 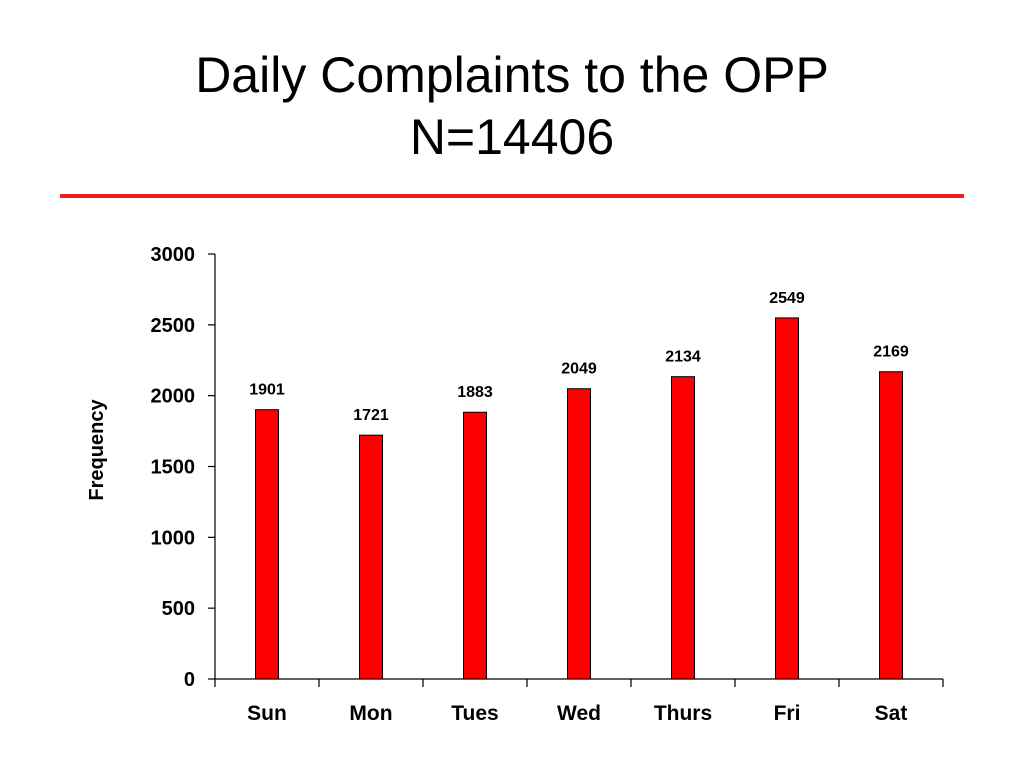 I want to click on x-tick-label: Thurs, so click(x=683, y=713).